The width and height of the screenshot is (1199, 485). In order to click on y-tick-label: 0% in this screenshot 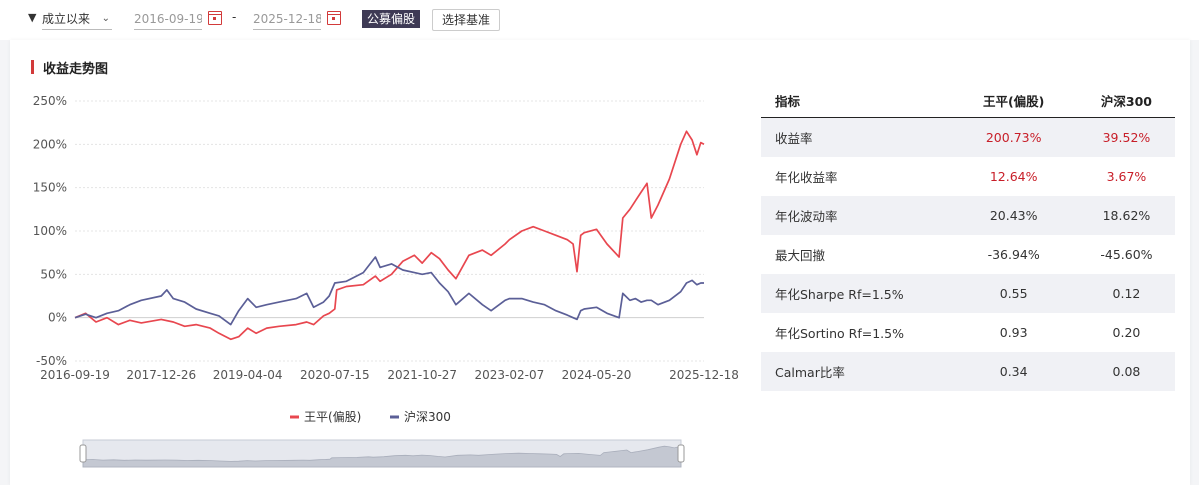, I will do `click(57, 318)`.